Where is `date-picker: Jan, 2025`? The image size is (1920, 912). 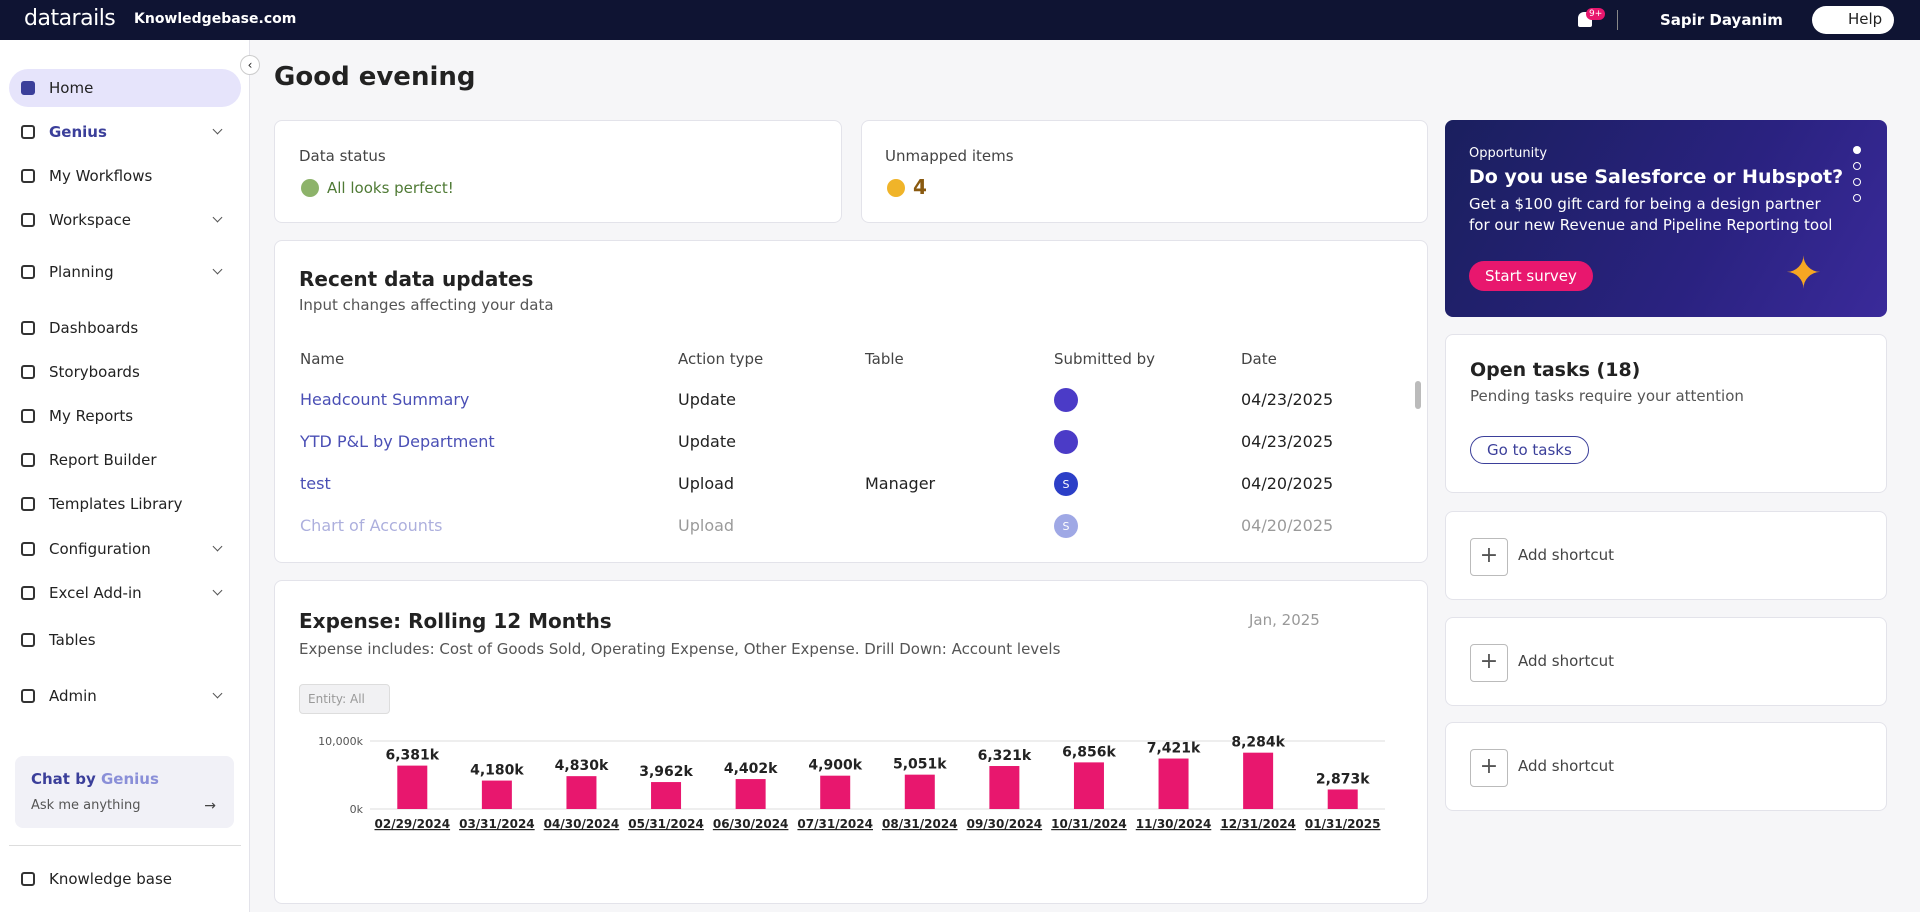 date-picker: Jan, 2025 is located at coordinates (1284, 620).